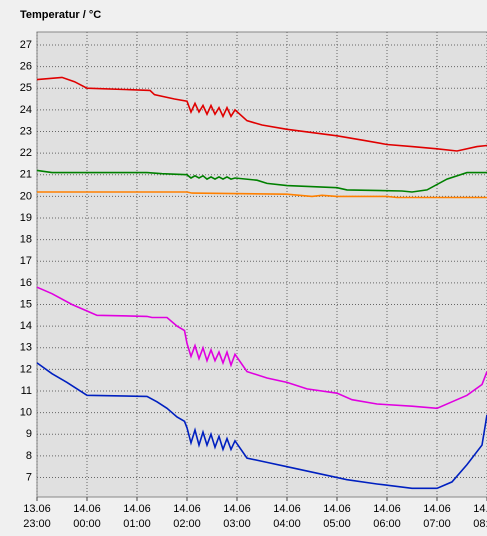  I want to click on chart-title: Temperatur / °C, so click(61, 15).